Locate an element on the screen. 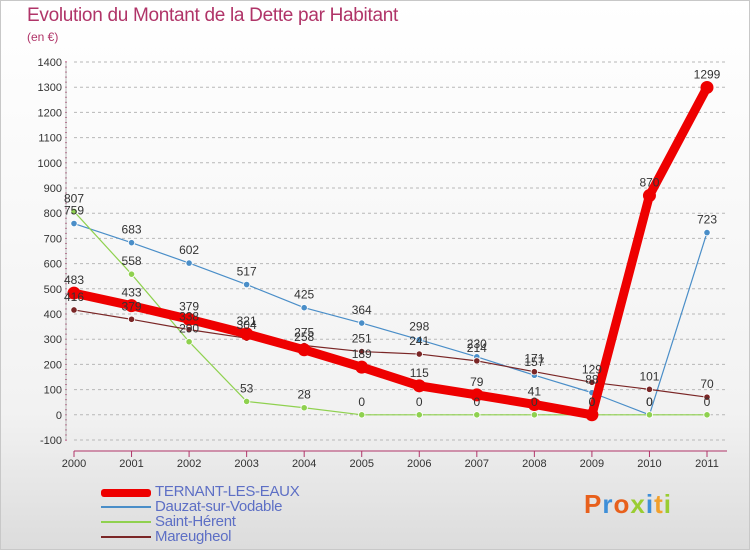 This screenshot has width=750, height=550. data-label: 241 is located at coordinates (419, 341).